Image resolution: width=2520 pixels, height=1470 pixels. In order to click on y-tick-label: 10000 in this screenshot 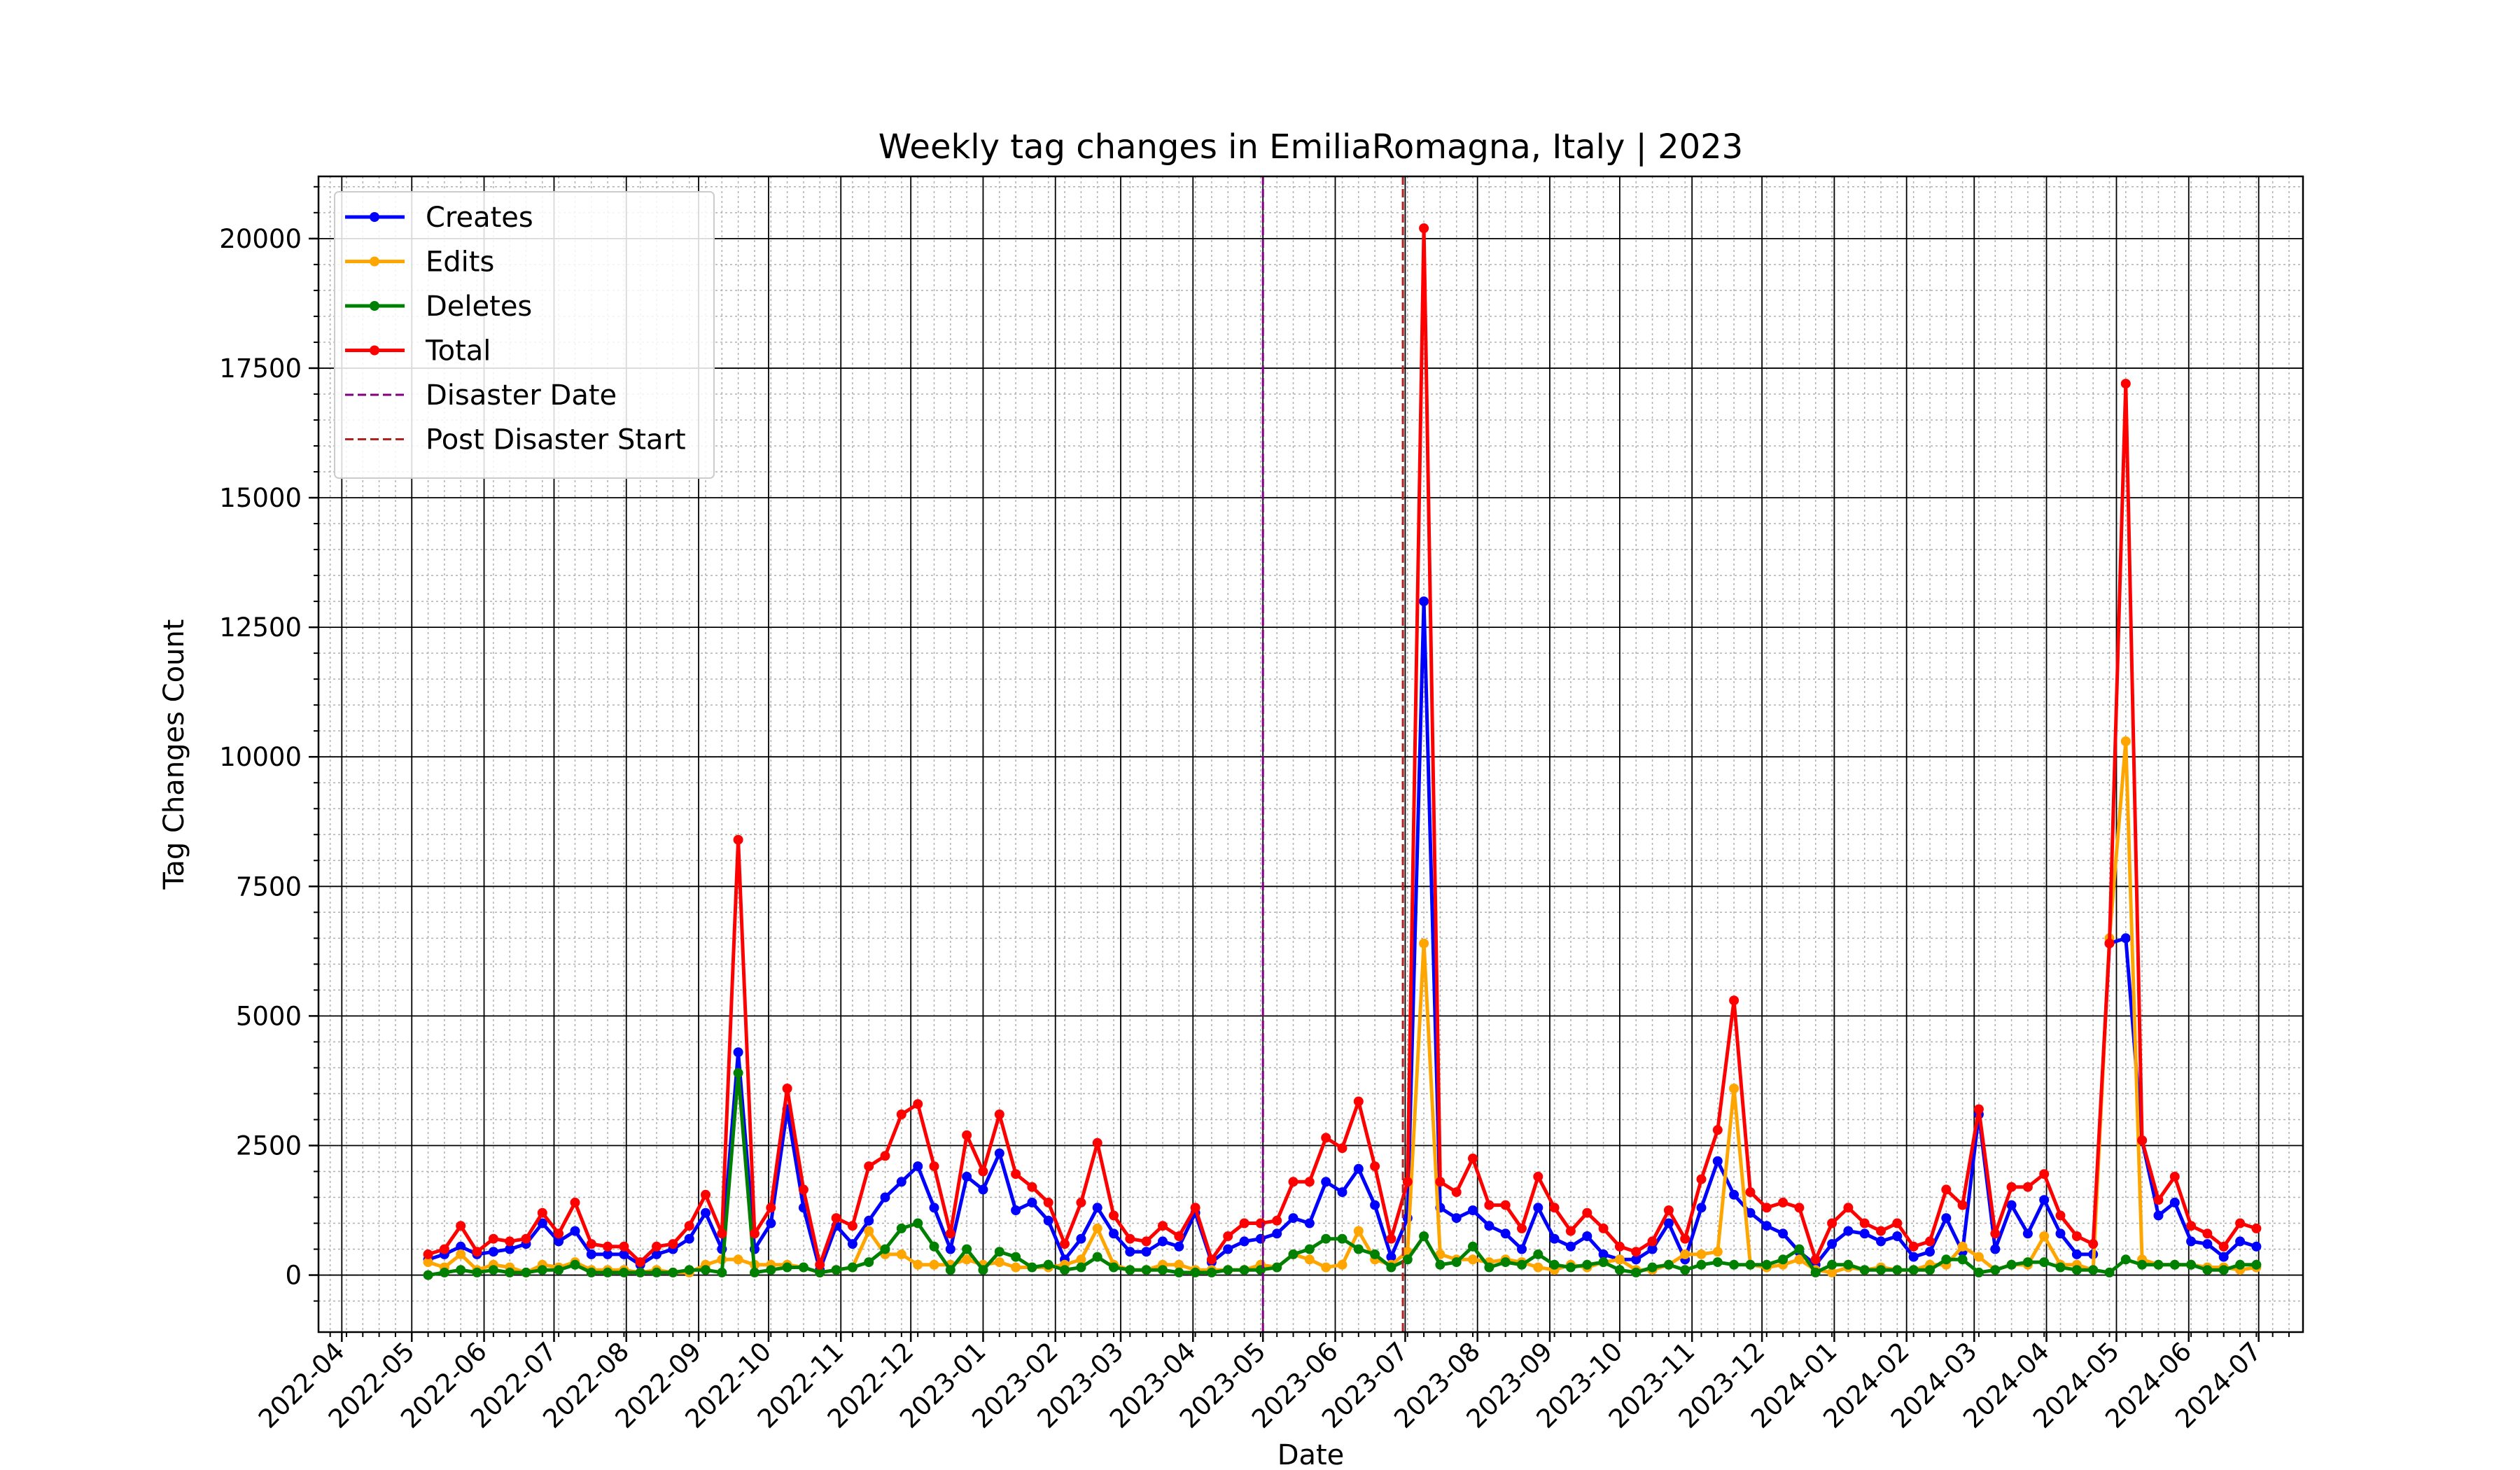, I will do `click(260, 757)`.